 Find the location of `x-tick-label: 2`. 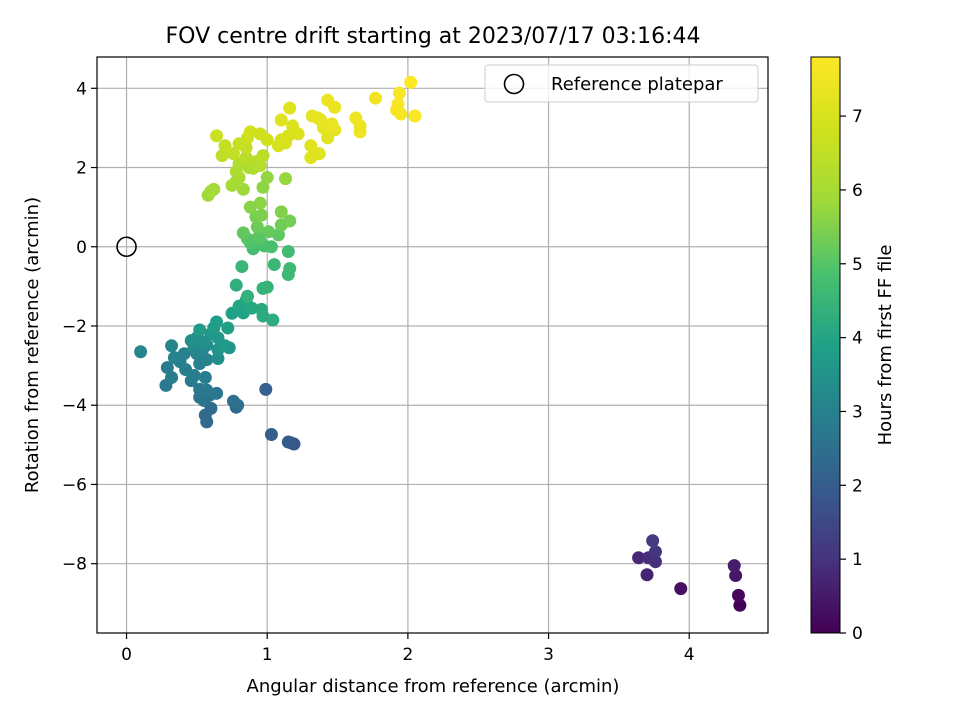

x-tick-label: 2 is located at coordinates (407, 655).